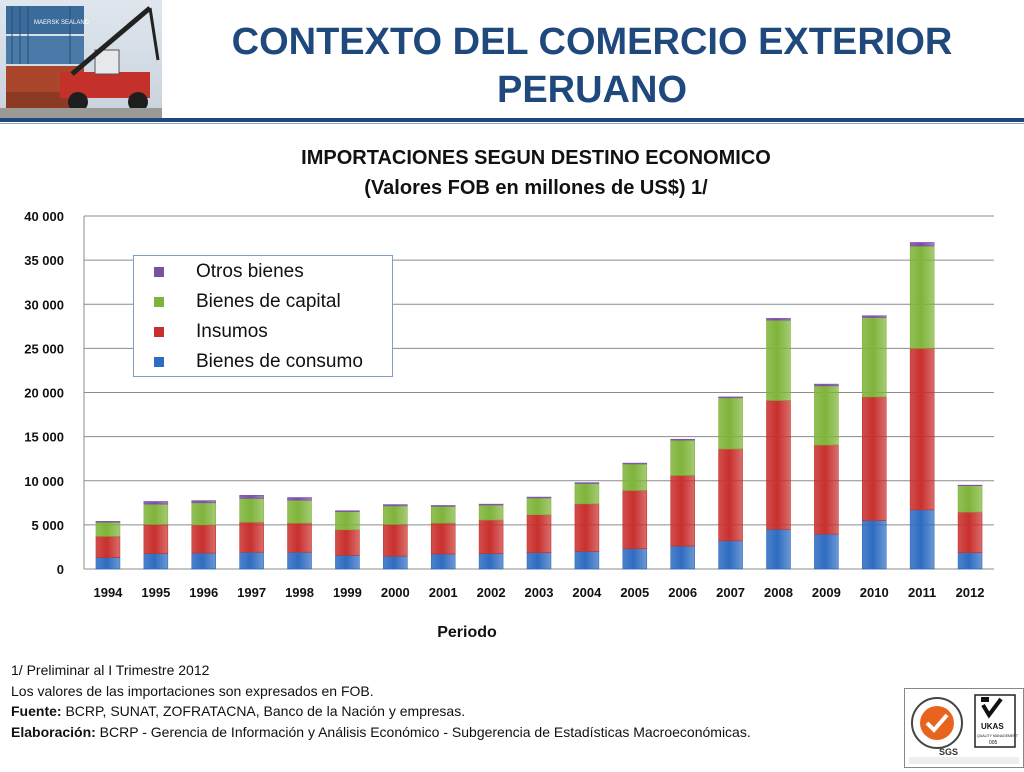 The height and width of the screenshot is (772, 1024). I want to click on bar-bienes-de-consumo-1997, so click(252, 560).